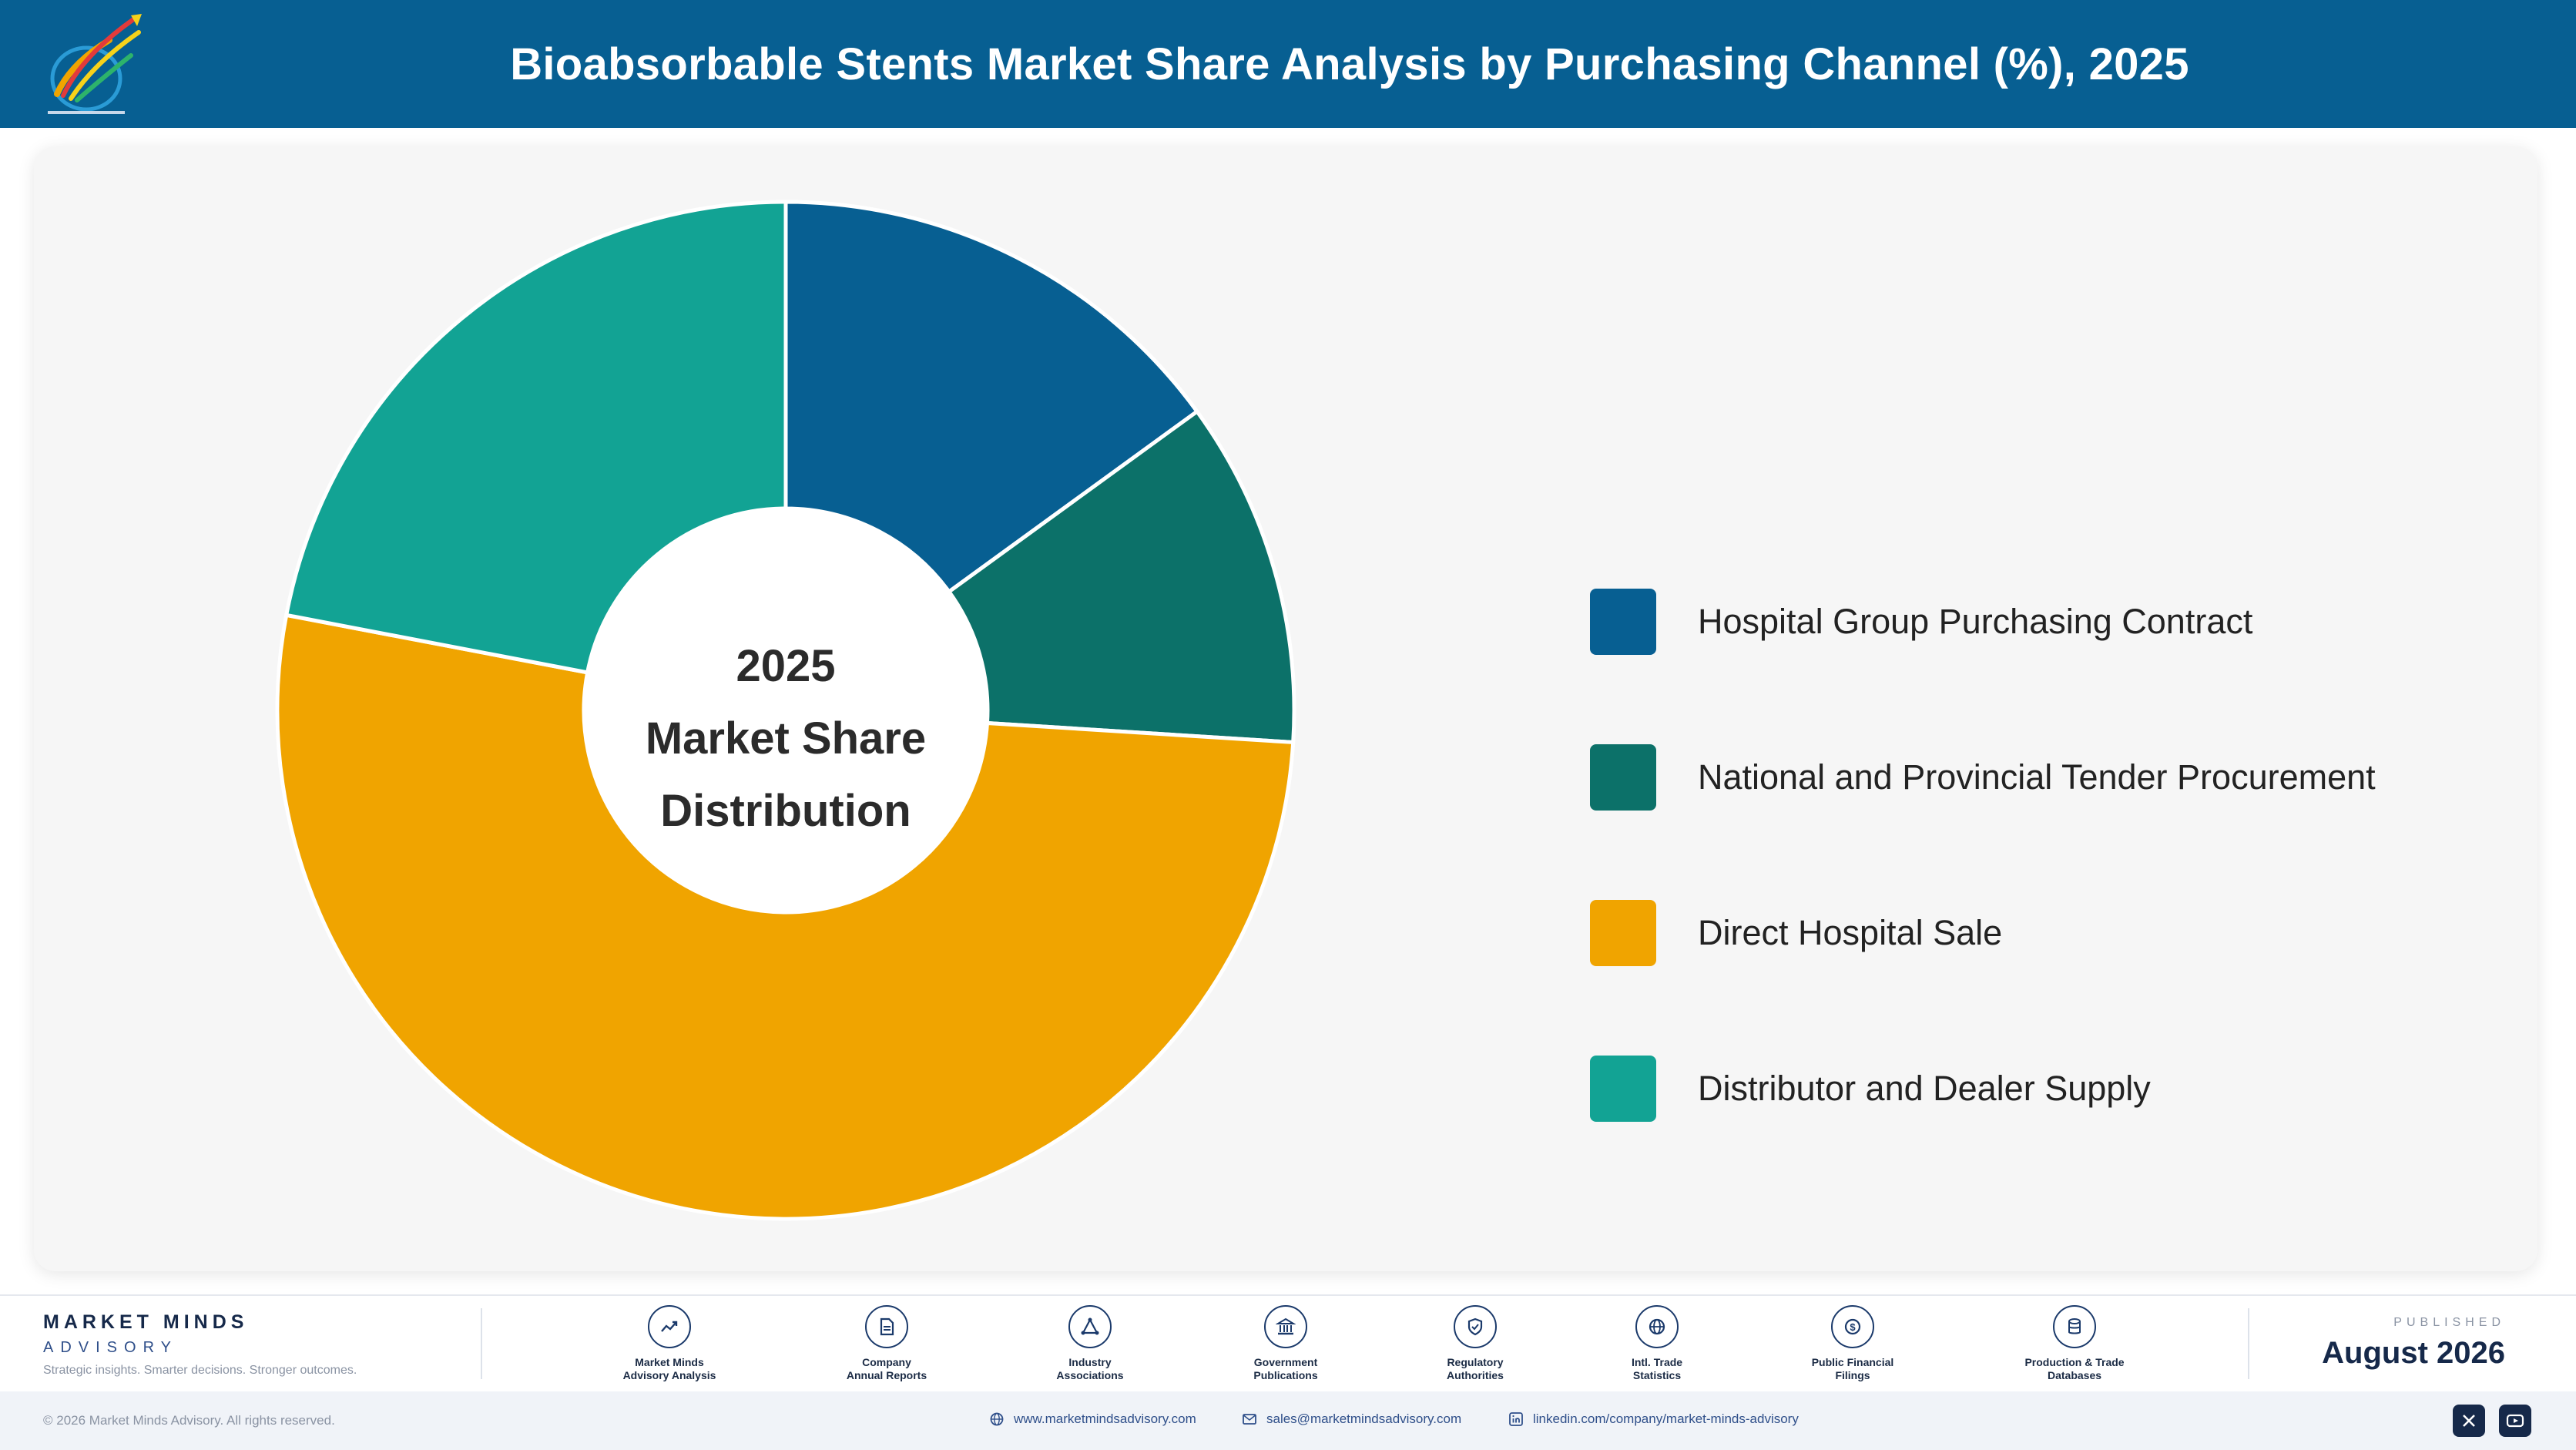 Image resolution: width=2576 pixels, height=1450 pixels. Describe the element at coordinates (1285, 1326) in the screenshot. I see `bank-icon` at that location.